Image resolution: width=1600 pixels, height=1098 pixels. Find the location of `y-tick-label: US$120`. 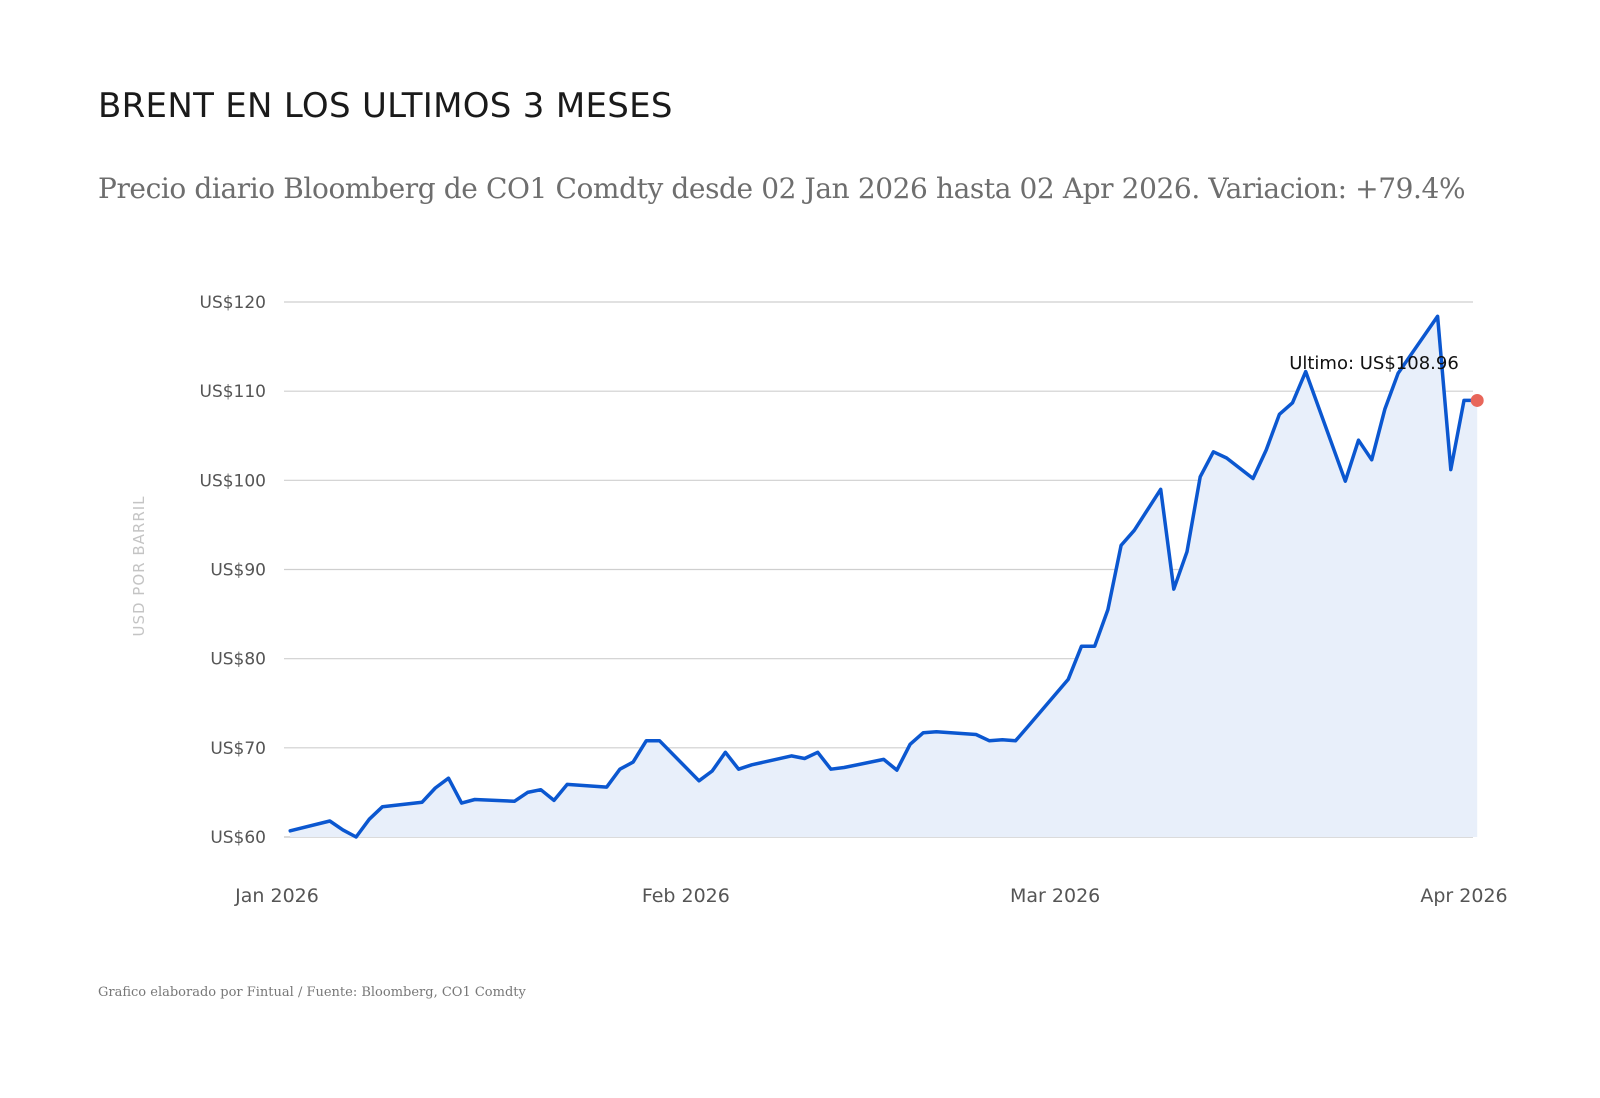

y-tick-label: US$120 is located at coordinates (233, 303).